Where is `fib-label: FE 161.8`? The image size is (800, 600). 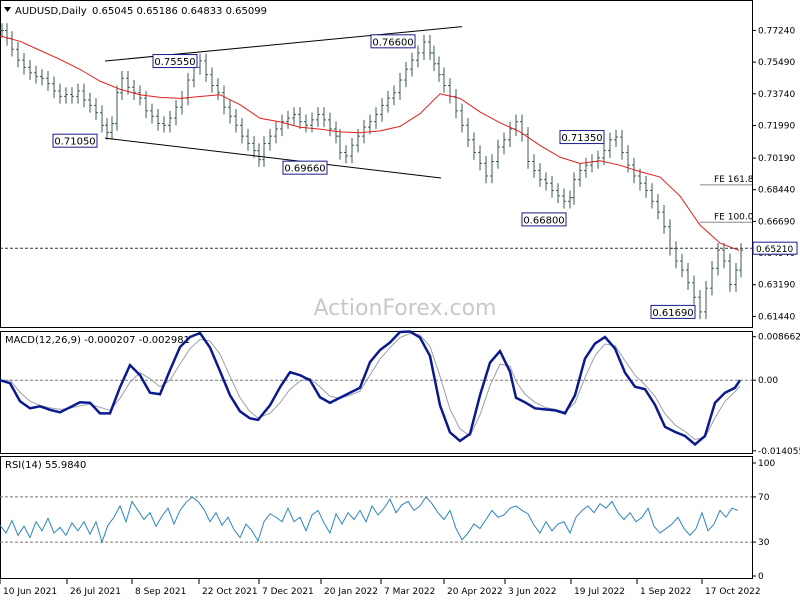 fib-label: FE 161.8 is located at coordinates (734, 180).